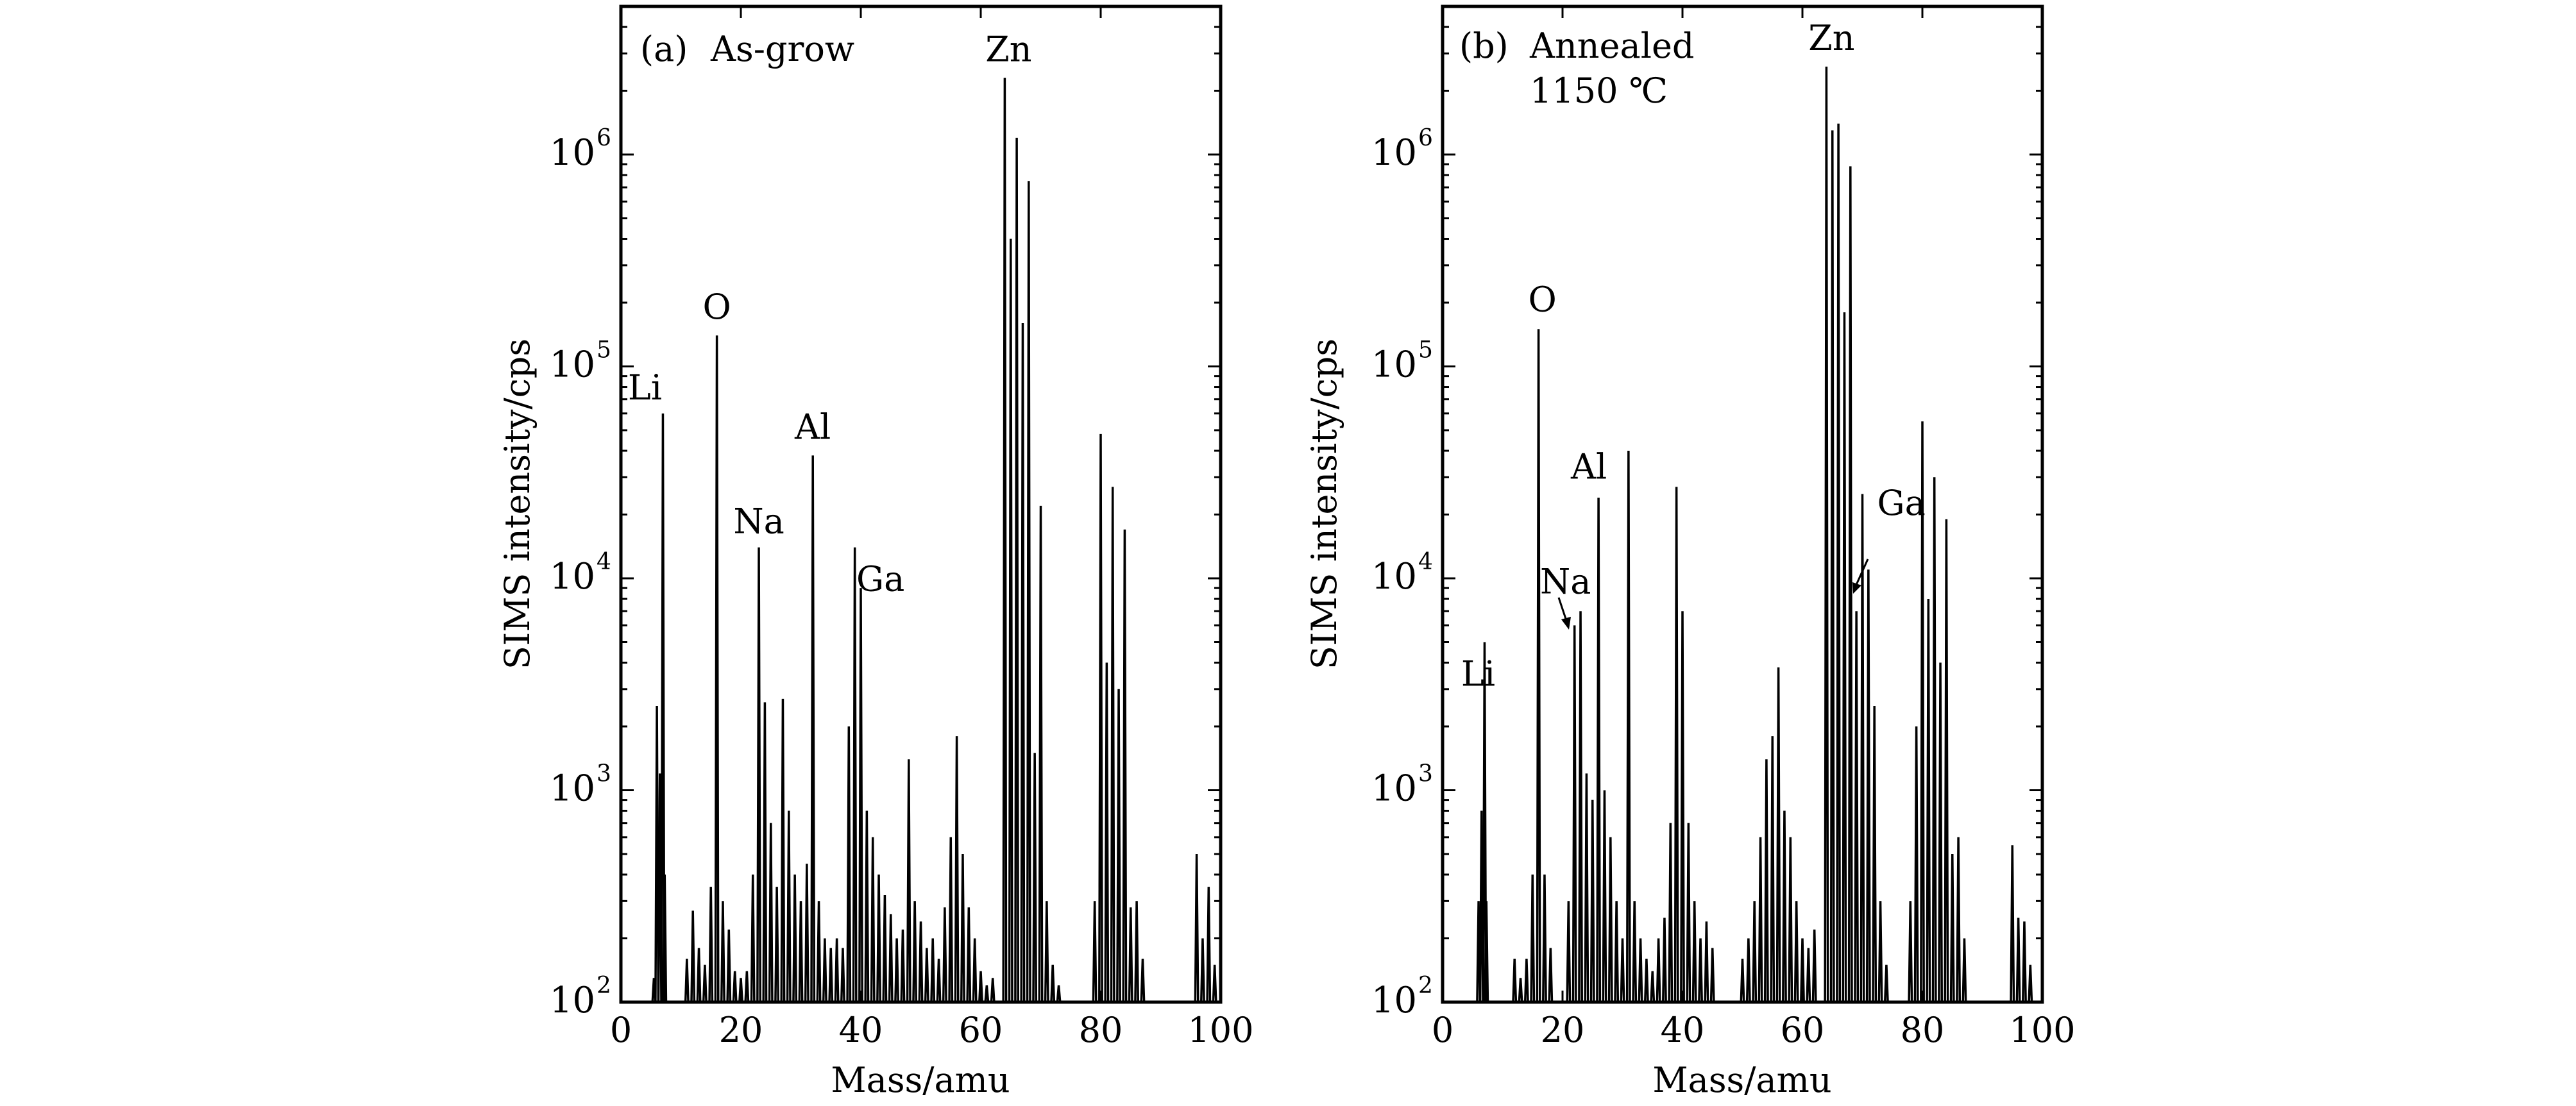 Image resolution: width=2576 pixels, height=1106 pixels. I want to click on panel-a-y-tick-label-0: 10, so click(572, 1000).